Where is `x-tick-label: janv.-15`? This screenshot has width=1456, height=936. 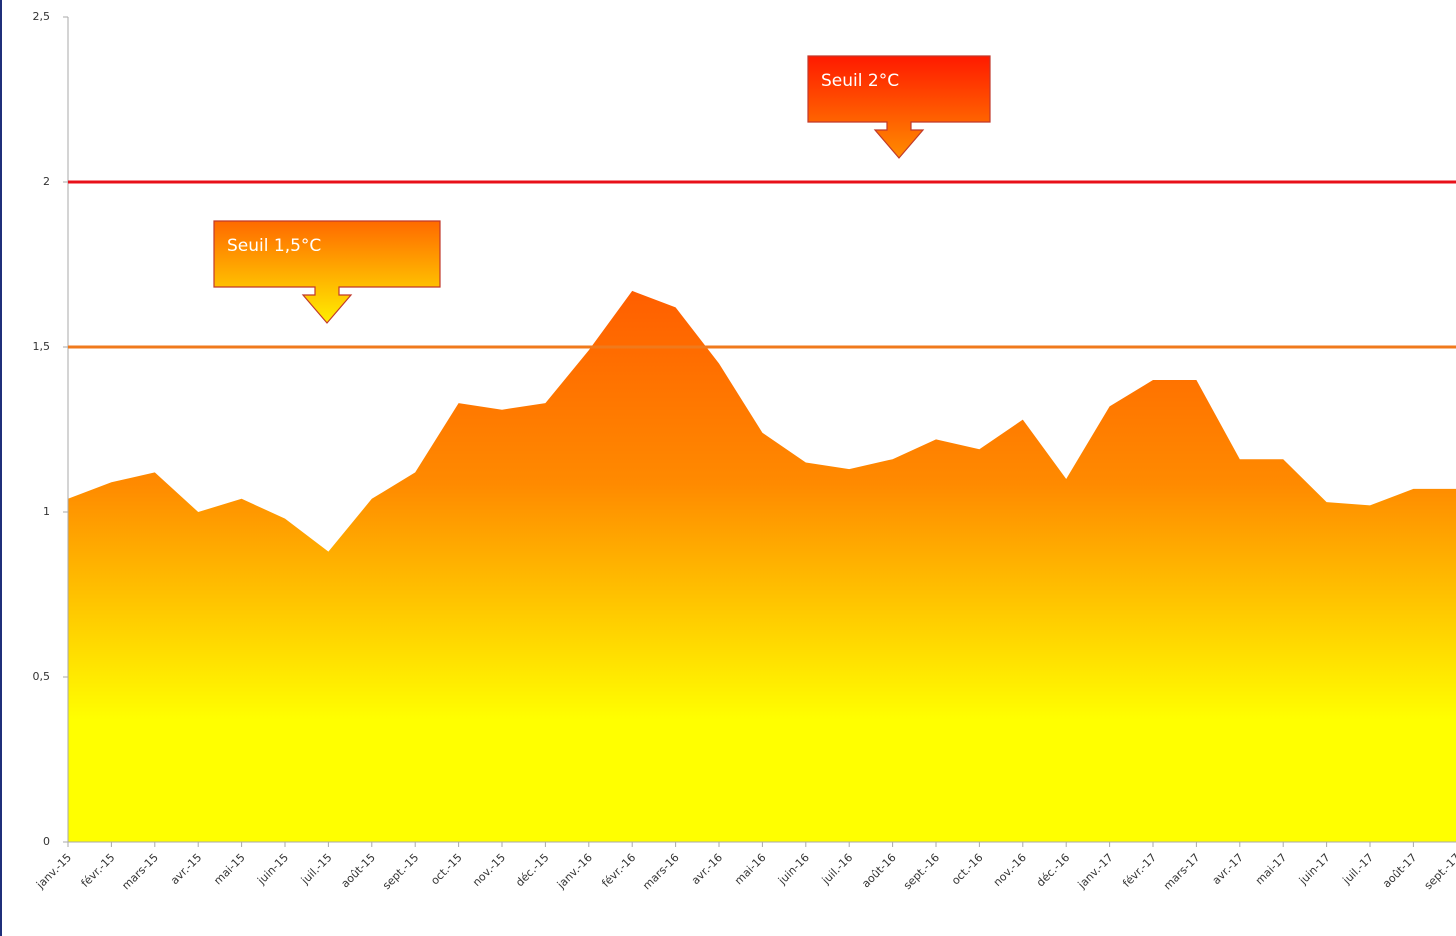 x-tick-label: janv.-15 is located at coordinates (53, 871).